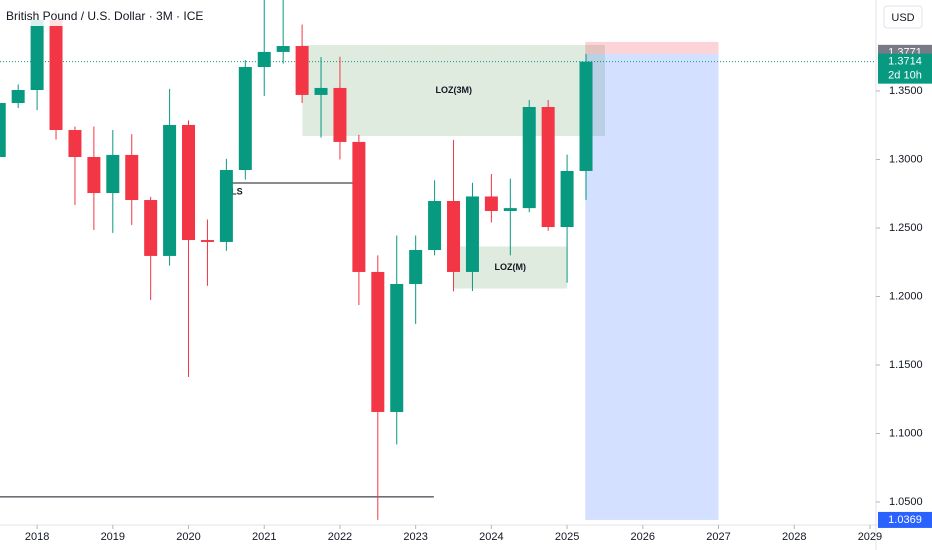 This screenshot has height=550, width=932. Describe the element at coordinates (340, 537) in the screenshot. I see `x-tick-label: 2022` at that location.